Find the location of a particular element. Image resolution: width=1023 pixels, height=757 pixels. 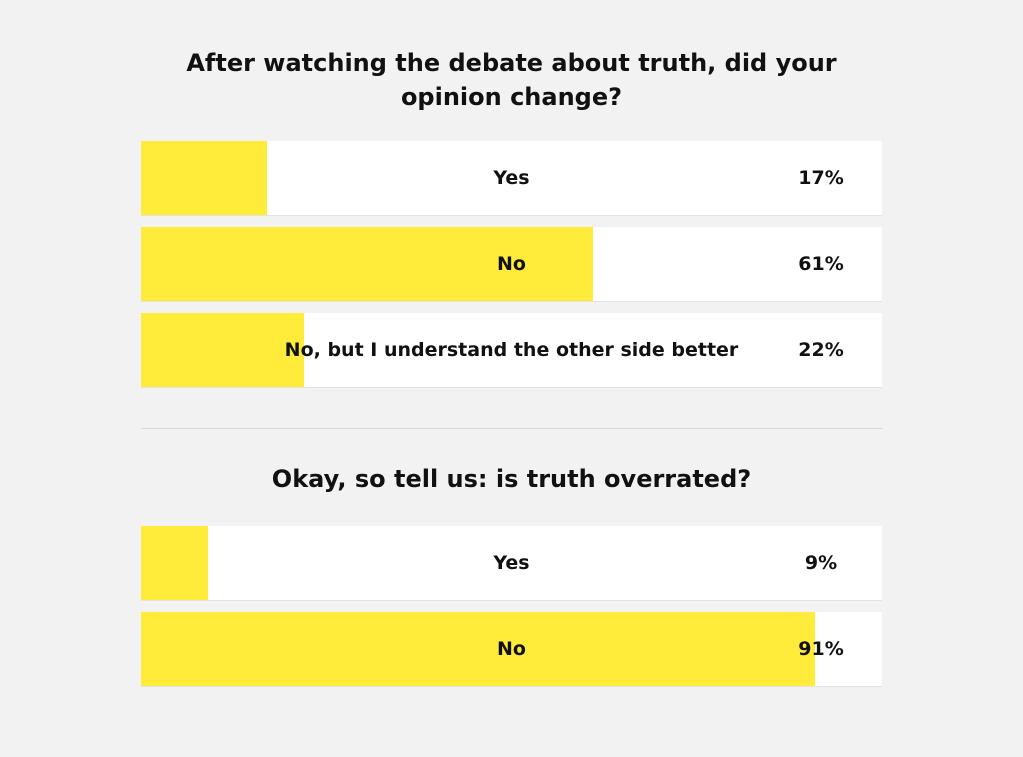

option-percent: 22% is located at coordinates (821, 350).